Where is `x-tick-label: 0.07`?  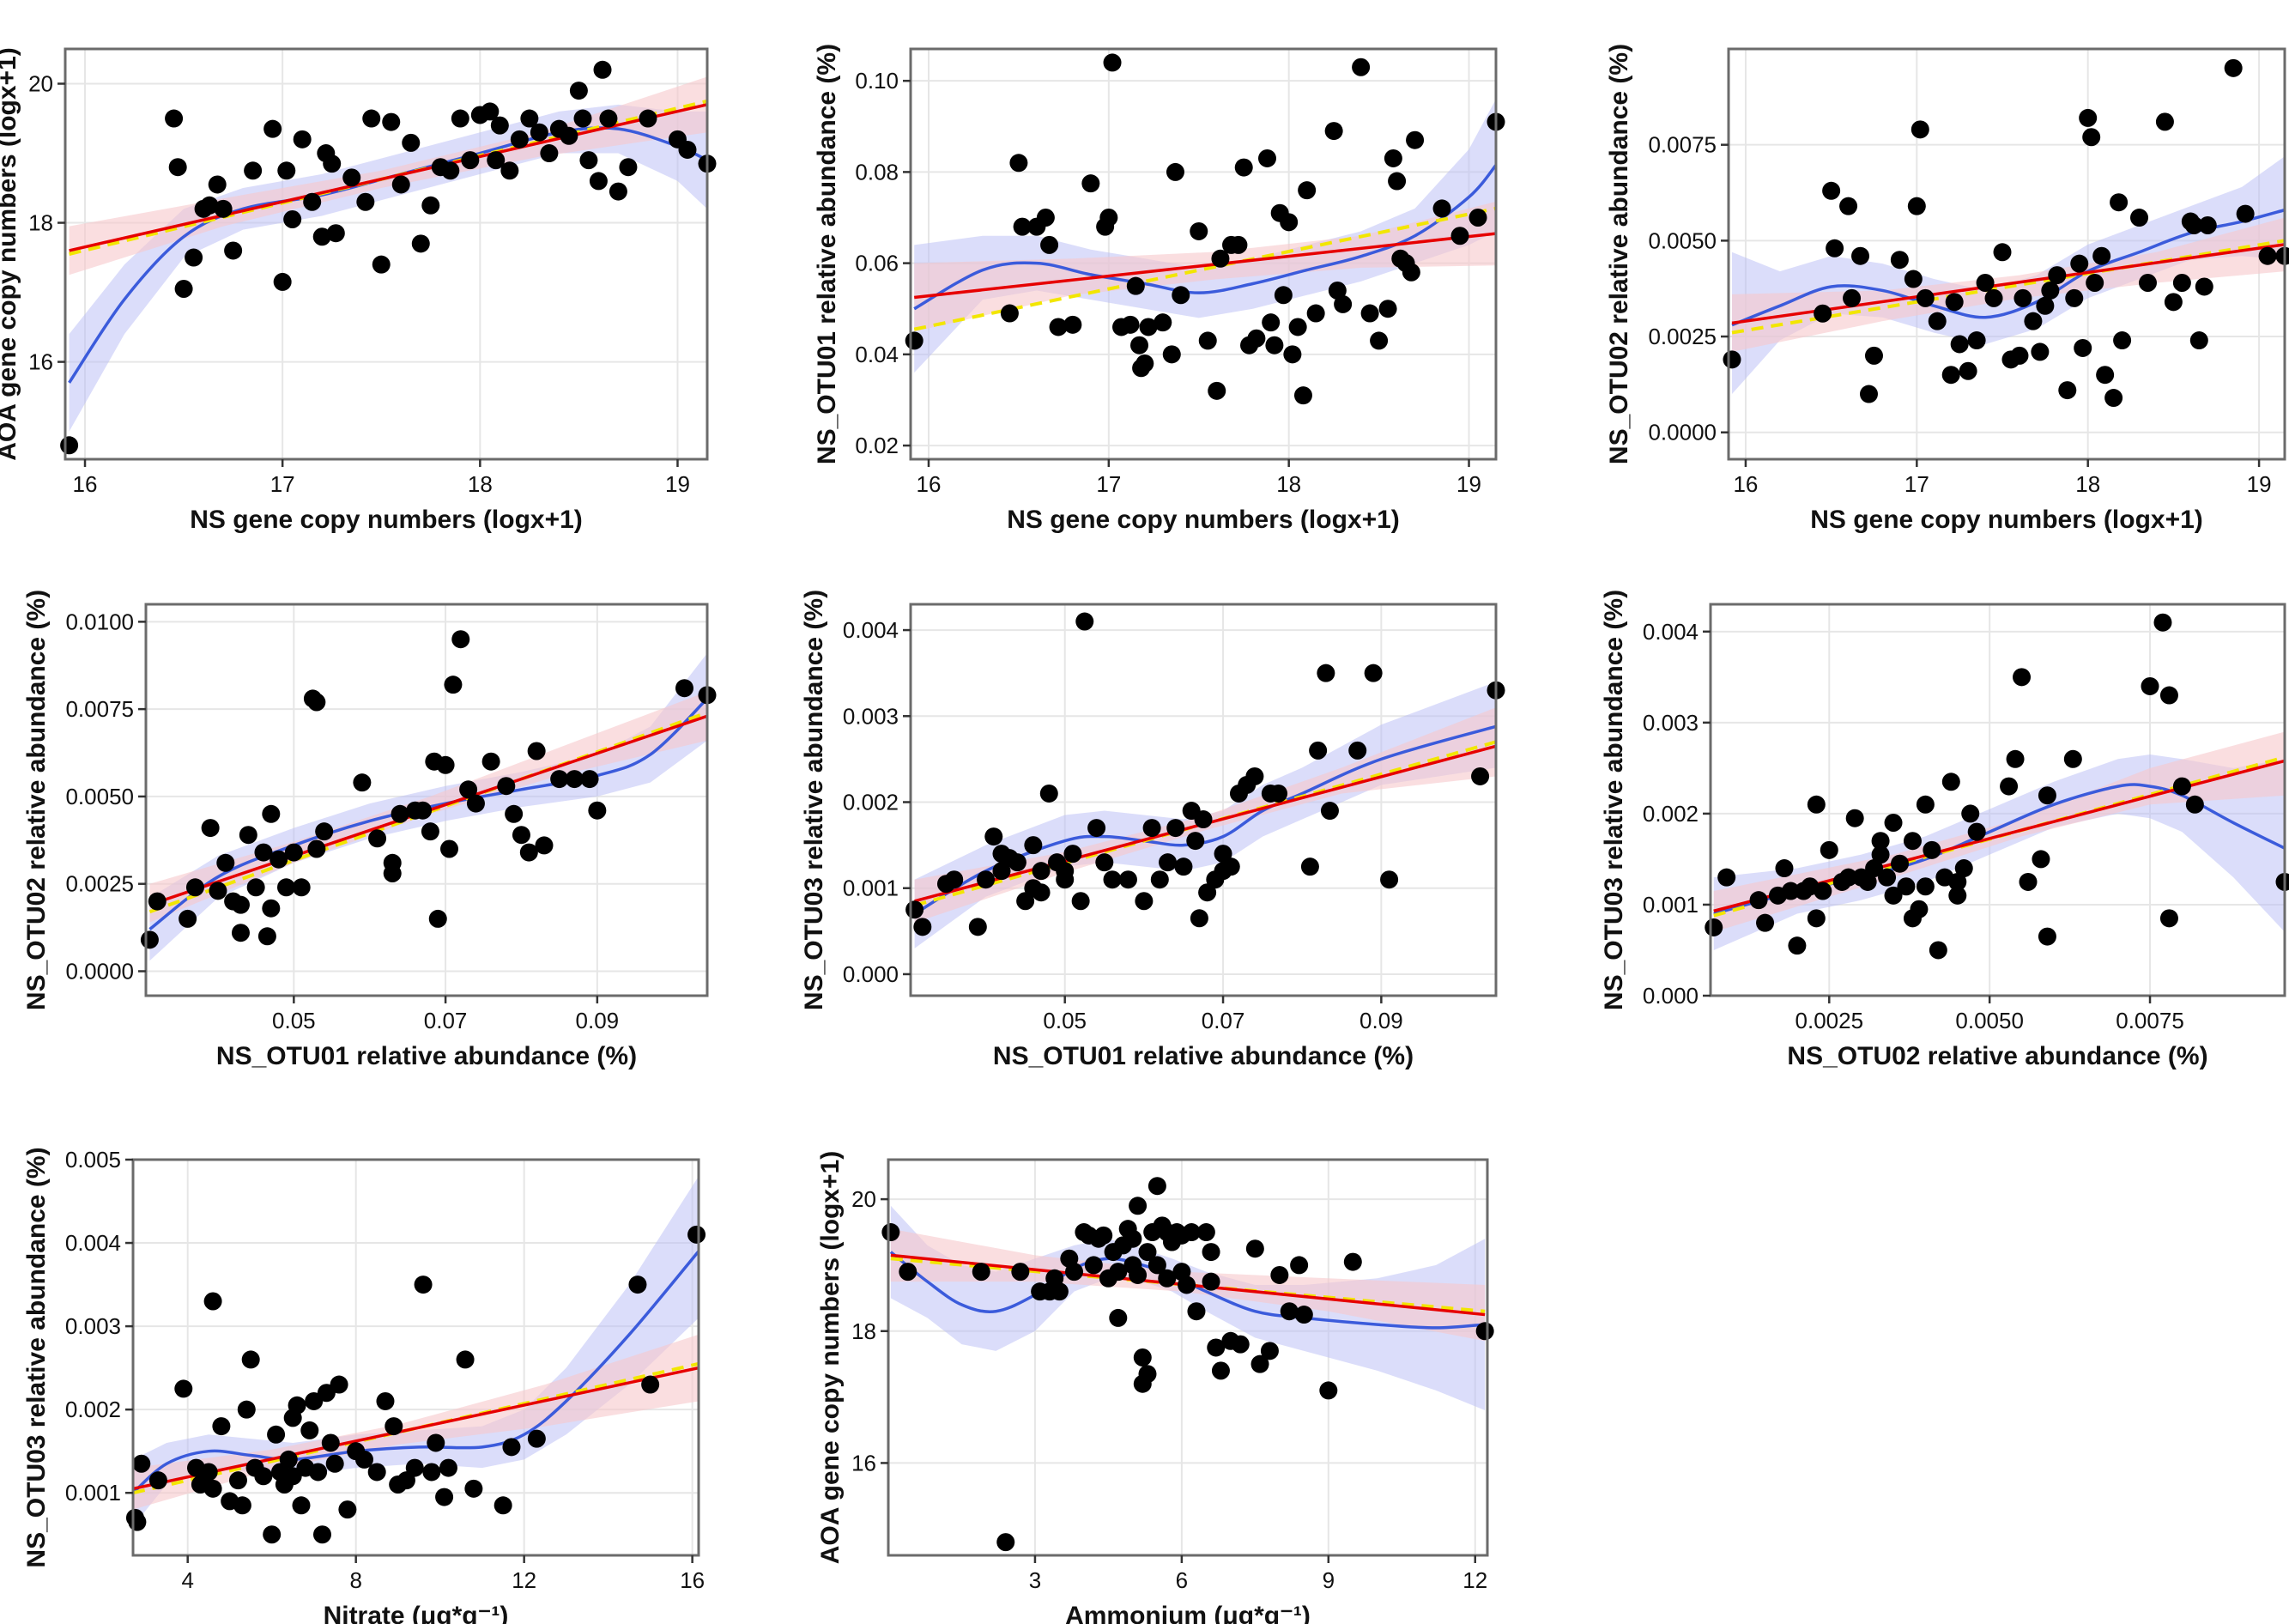
x-tick-label: 0.07 is located at coordinates (1223, 1020).